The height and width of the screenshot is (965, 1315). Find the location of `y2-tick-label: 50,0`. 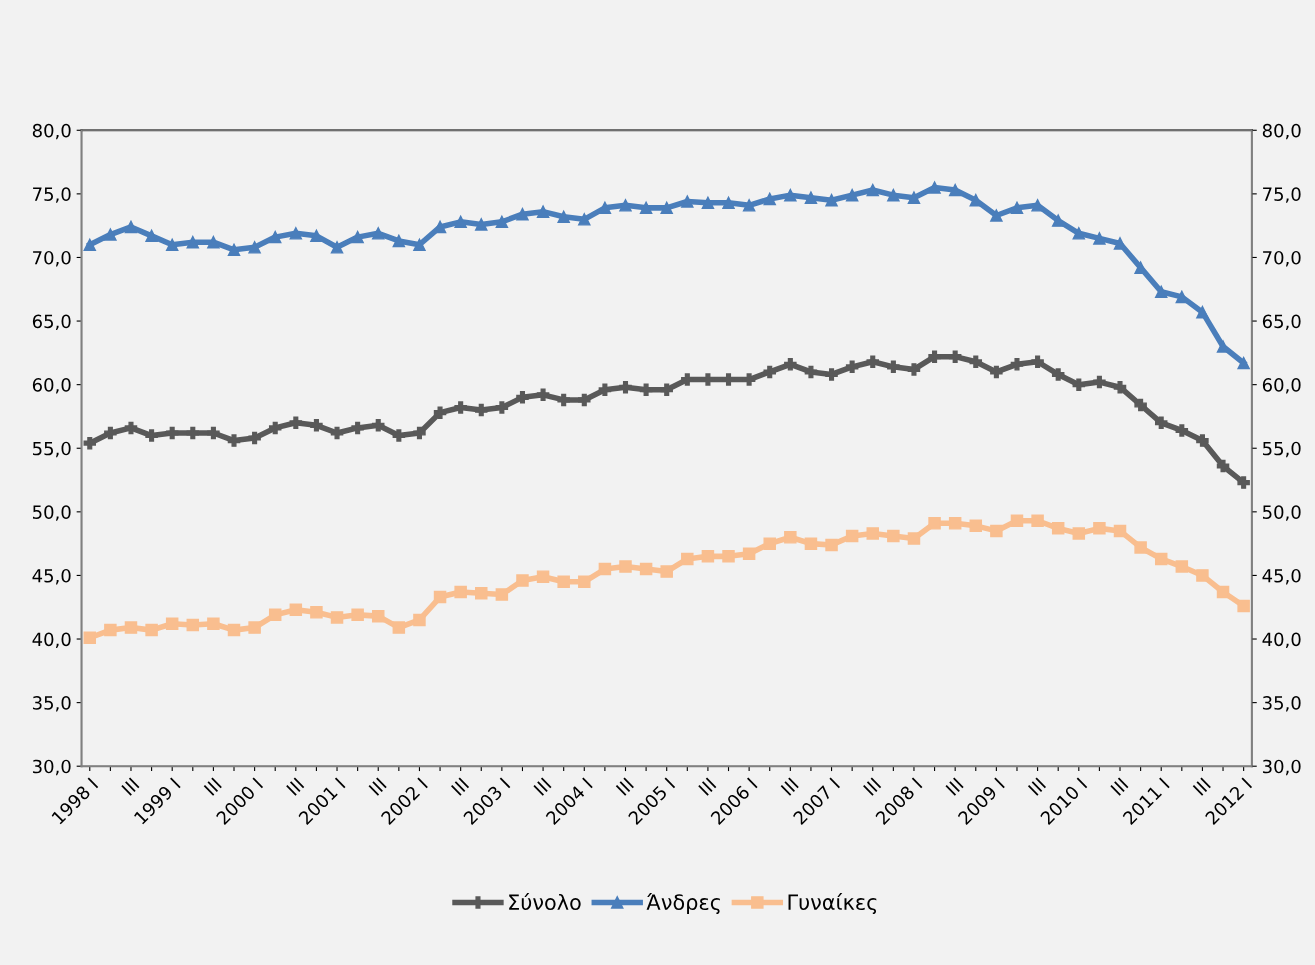

y2-tick-label: 50,0 is located at coordinates (1282, 513).